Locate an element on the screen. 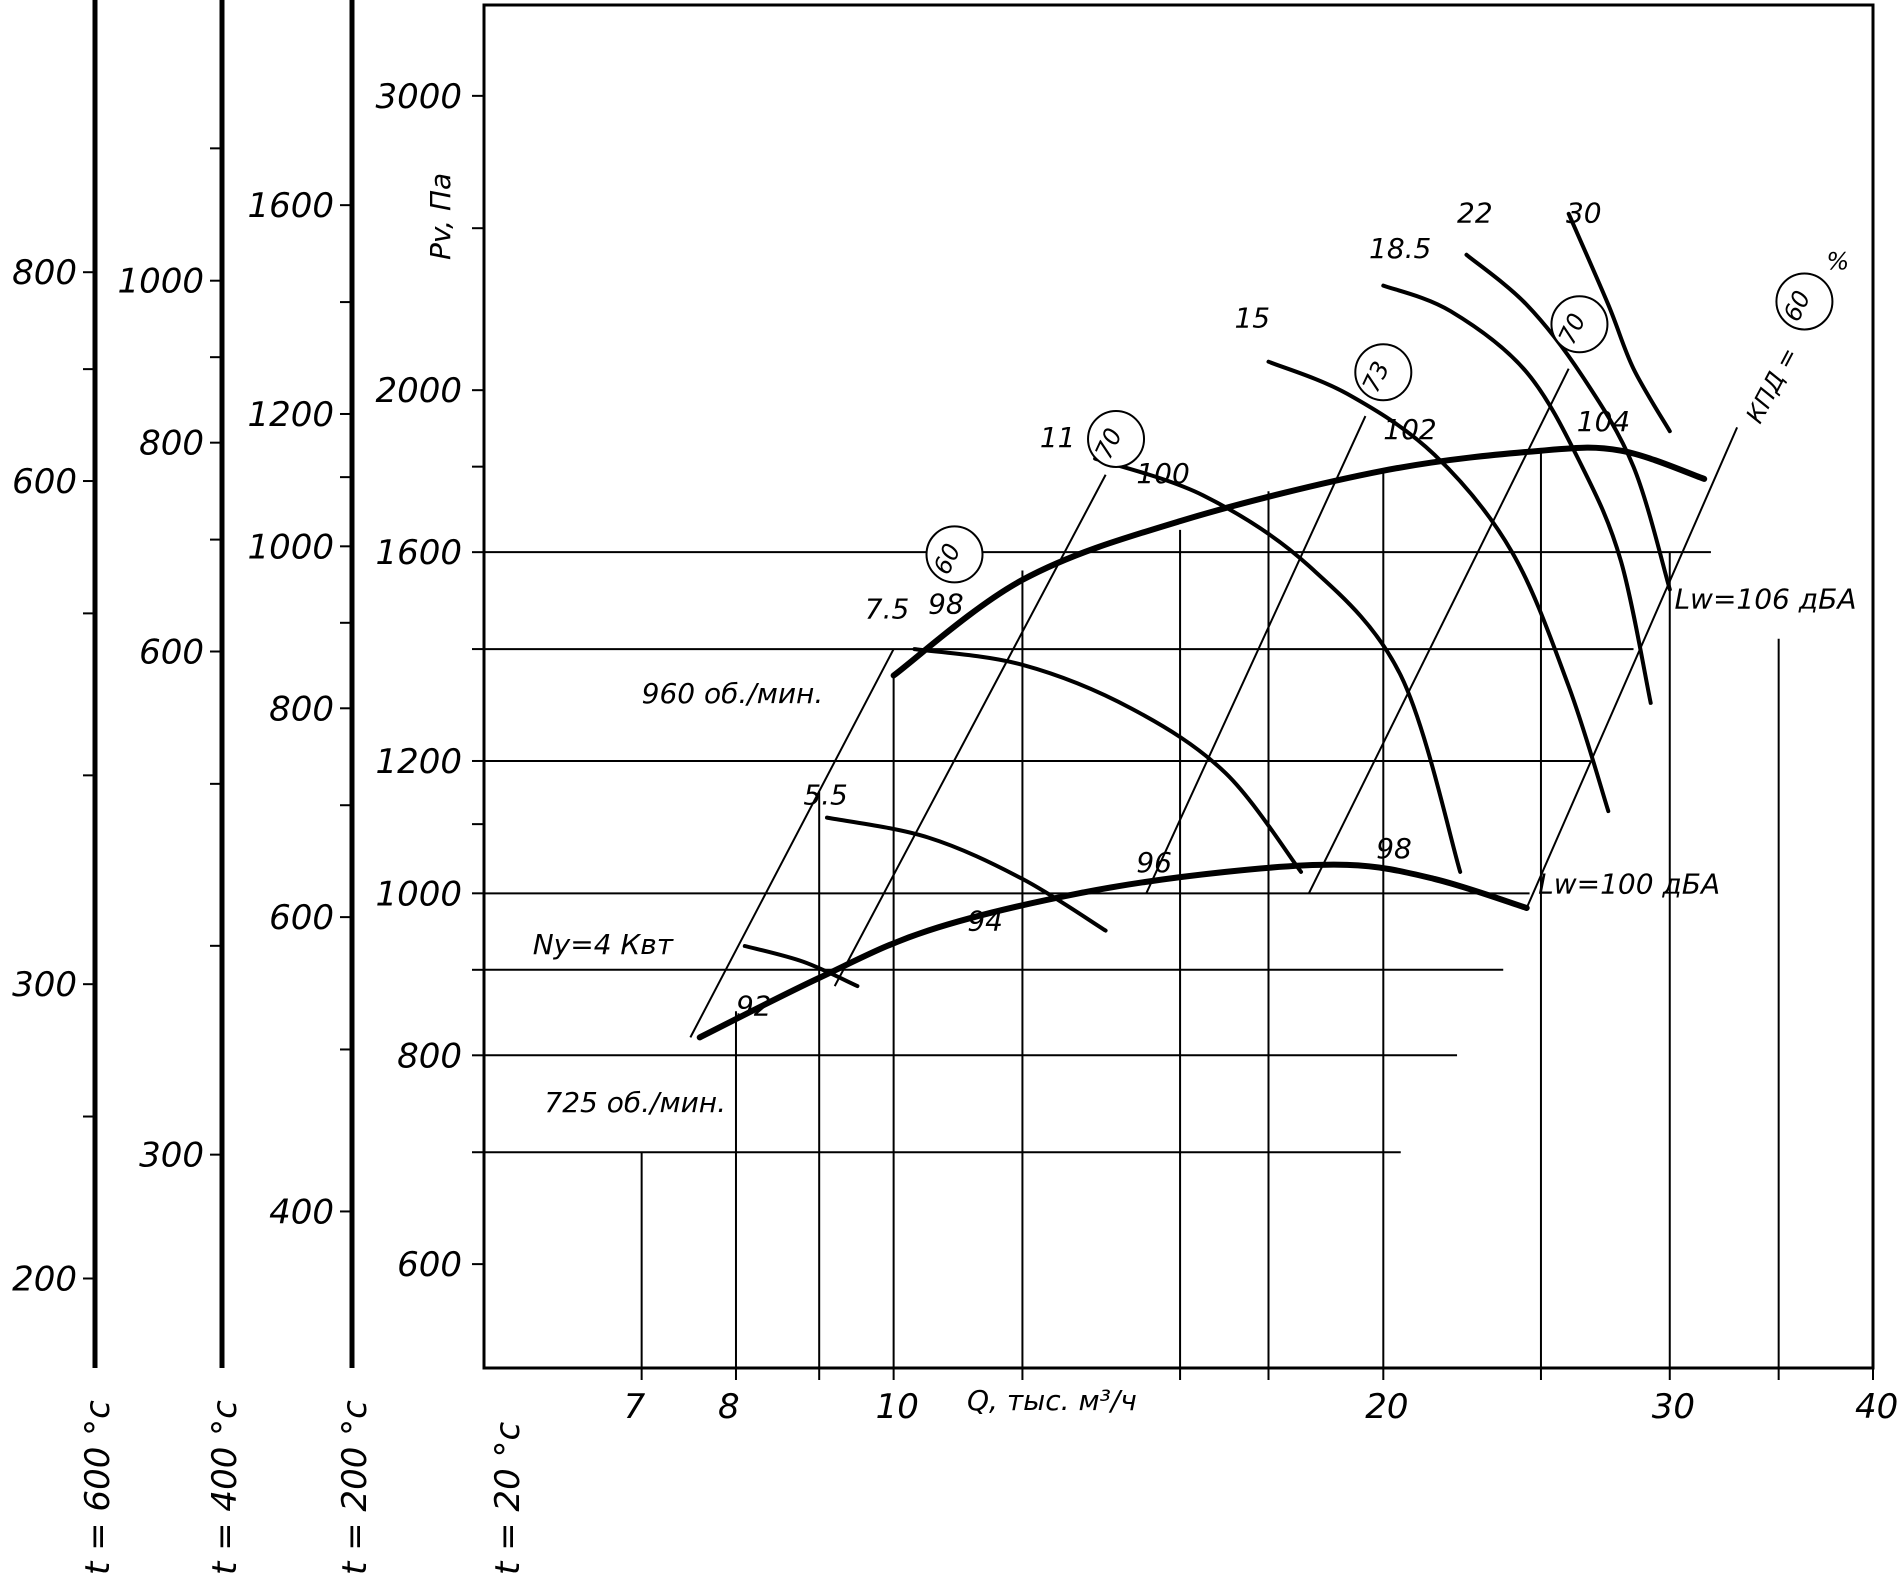 The image size is (1897, 1582). curve-label: 102 is located at coordinates (1409, 429).